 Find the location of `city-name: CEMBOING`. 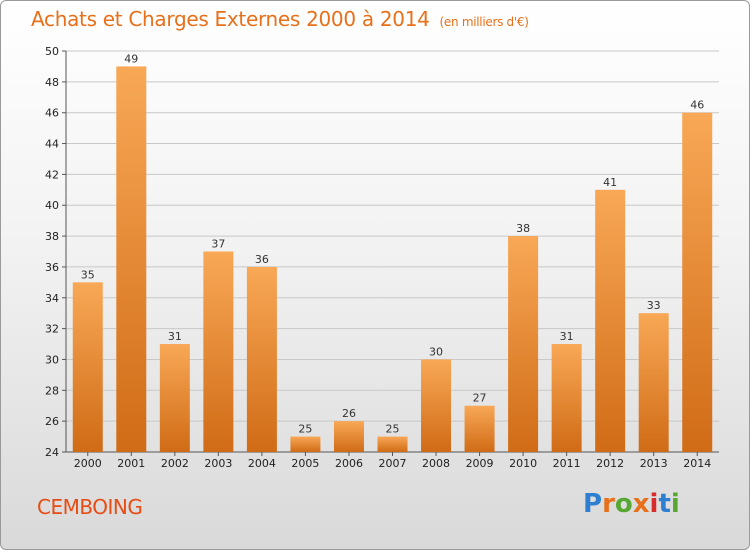

city-name: CEMBOING is located at coordinates (90, 507).